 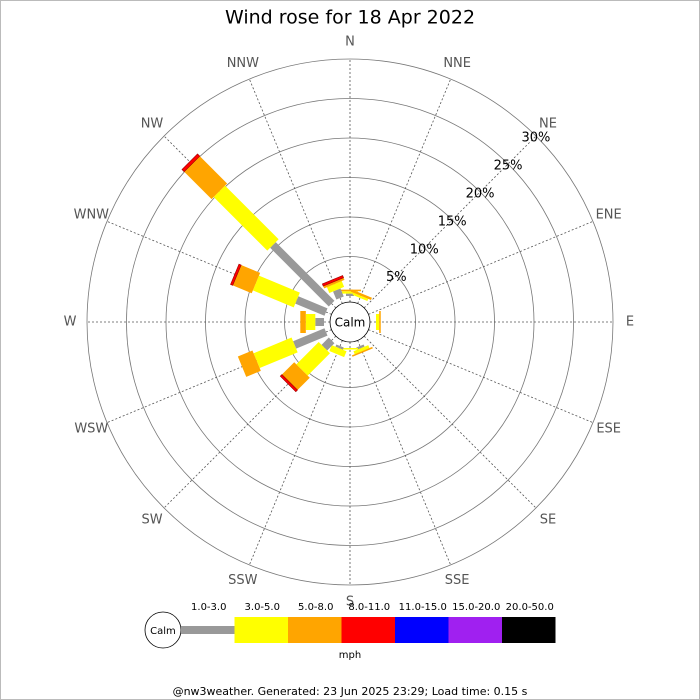 What do you see at coordinates (457, 580) in the screenshot?
I see `direction-label: SSE` at bounding box center [457, 580].